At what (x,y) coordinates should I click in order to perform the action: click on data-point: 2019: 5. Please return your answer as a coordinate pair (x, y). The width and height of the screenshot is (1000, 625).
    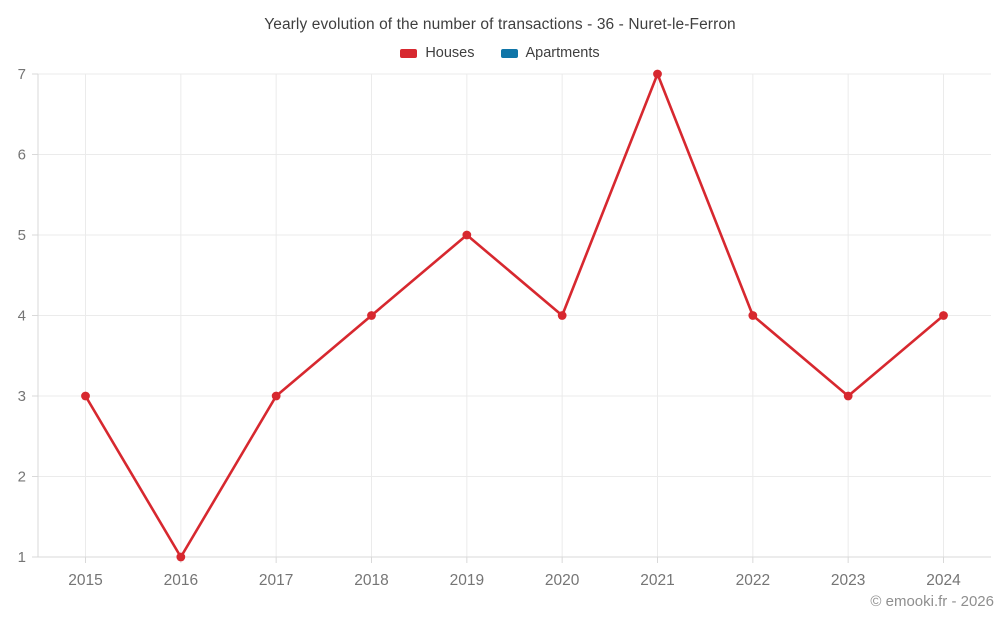
    Looking at the image, I should click on (467, 235).